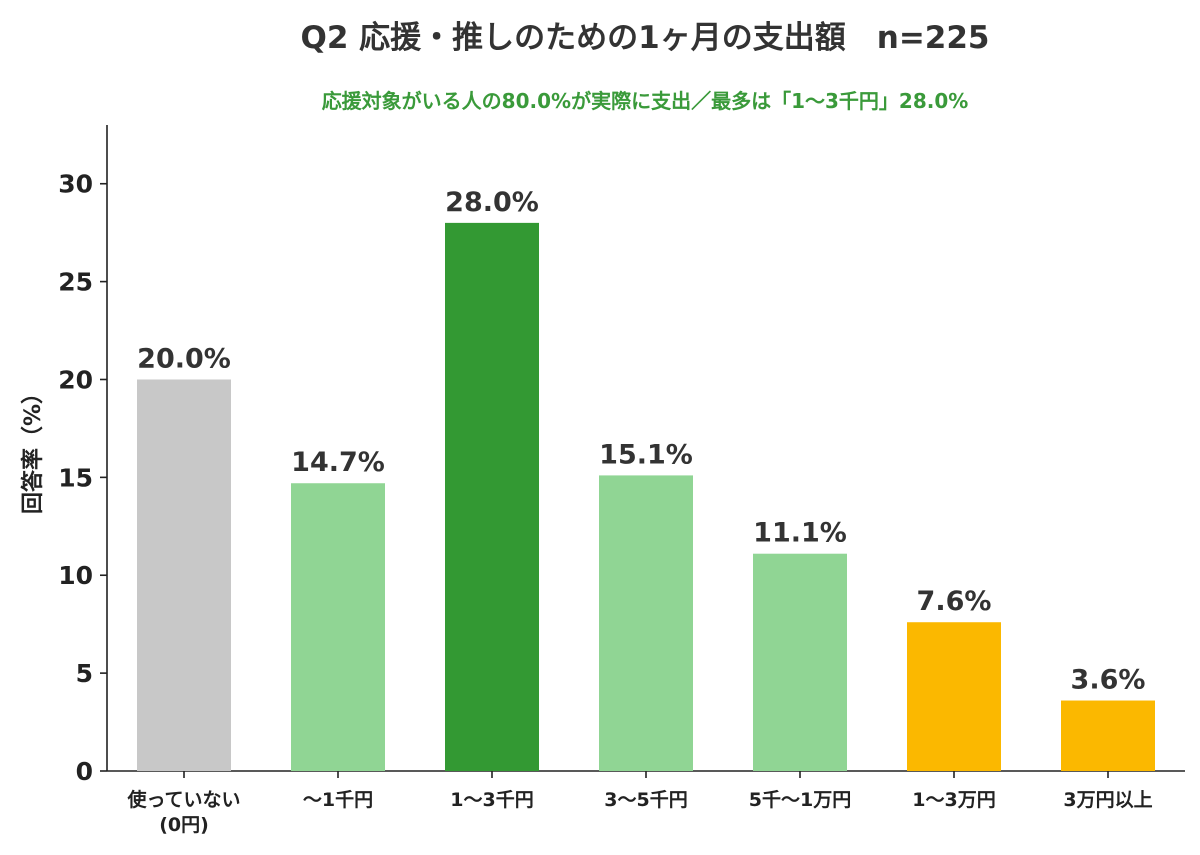  Describe the element at coordinates (75, 184) in the screenshot. I see `y-tick-label: 30` at that location.